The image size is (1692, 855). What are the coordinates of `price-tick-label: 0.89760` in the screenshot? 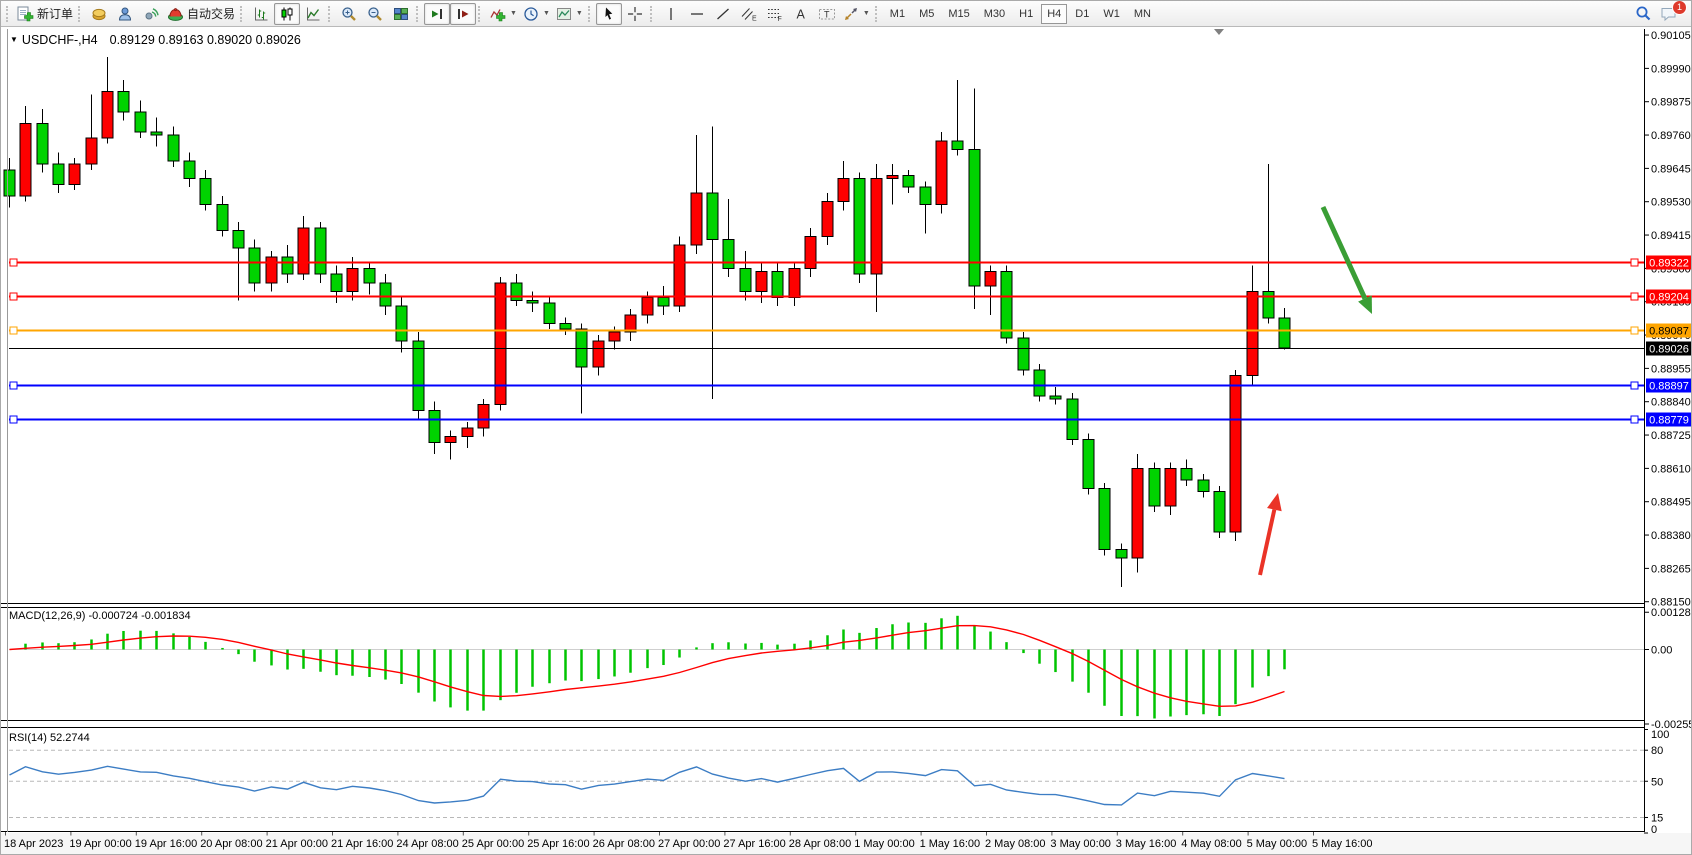 It's located at (1671, 136).